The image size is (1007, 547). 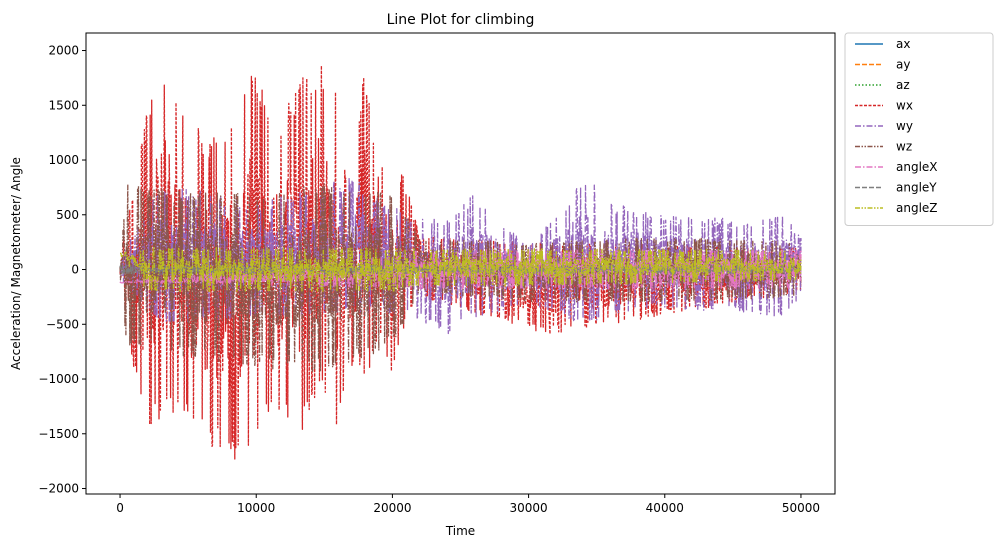 I want to click on y-tick-label: −2000, so click(x=58, y=489).